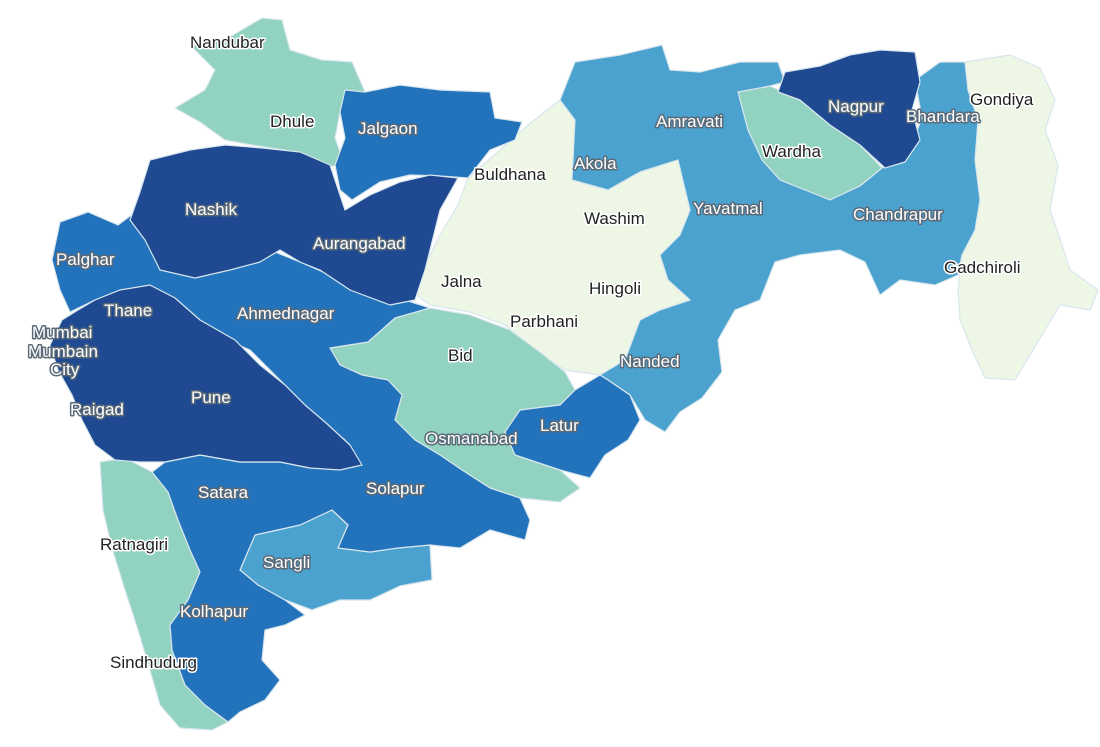  I want to click on label-nandubar: Nandubar, so click(227, 42).